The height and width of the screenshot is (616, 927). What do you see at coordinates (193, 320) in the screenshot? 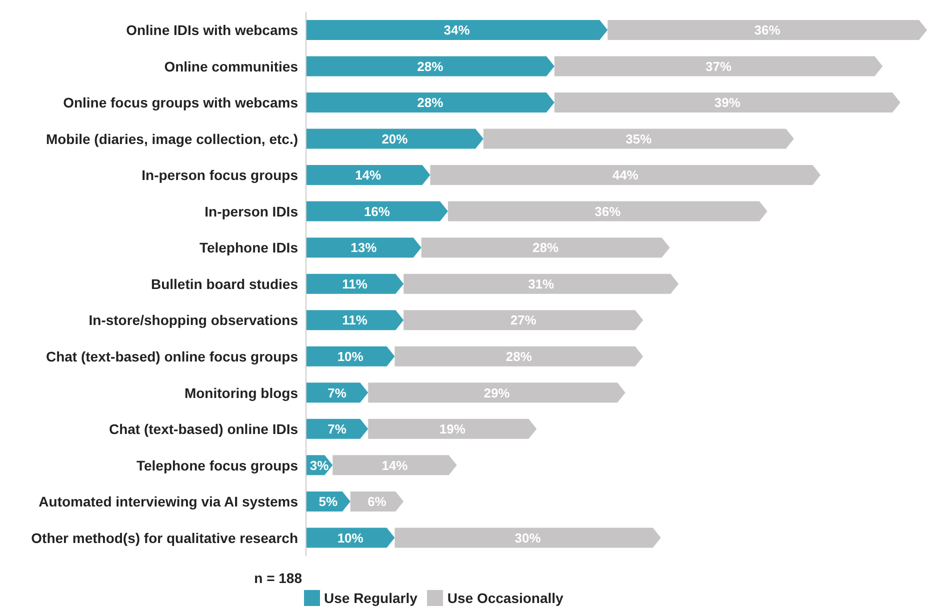
I see `y-tick-label: In-store/shopping observations` at bounding box center [193, 320].